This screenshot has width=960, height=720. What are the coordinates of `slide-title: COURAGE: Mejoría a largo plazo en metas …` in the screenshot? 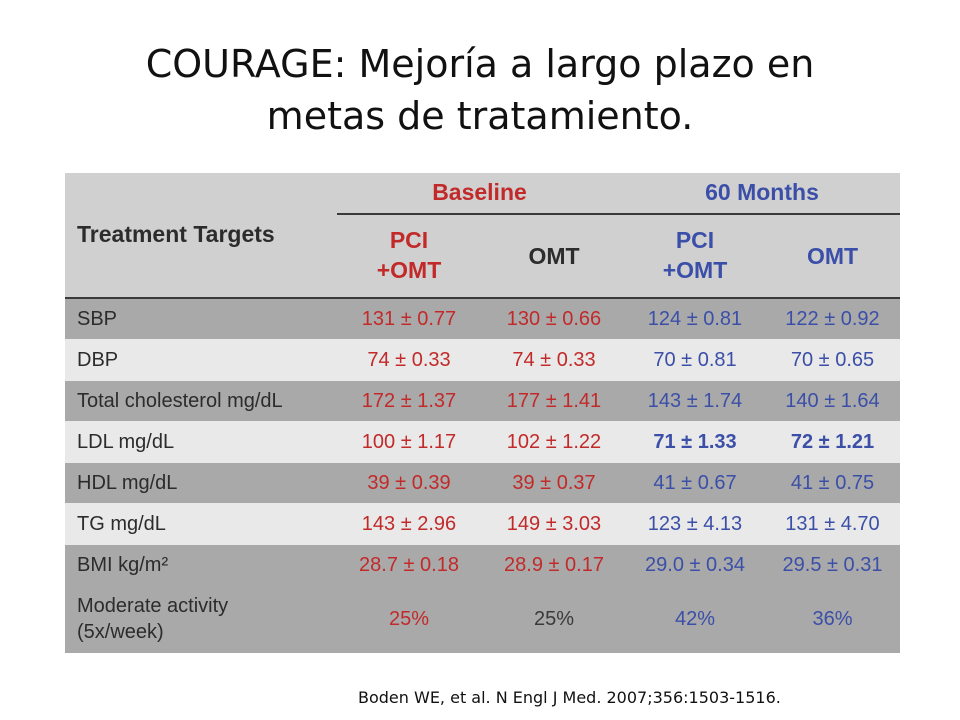 It's located at (480, 90).